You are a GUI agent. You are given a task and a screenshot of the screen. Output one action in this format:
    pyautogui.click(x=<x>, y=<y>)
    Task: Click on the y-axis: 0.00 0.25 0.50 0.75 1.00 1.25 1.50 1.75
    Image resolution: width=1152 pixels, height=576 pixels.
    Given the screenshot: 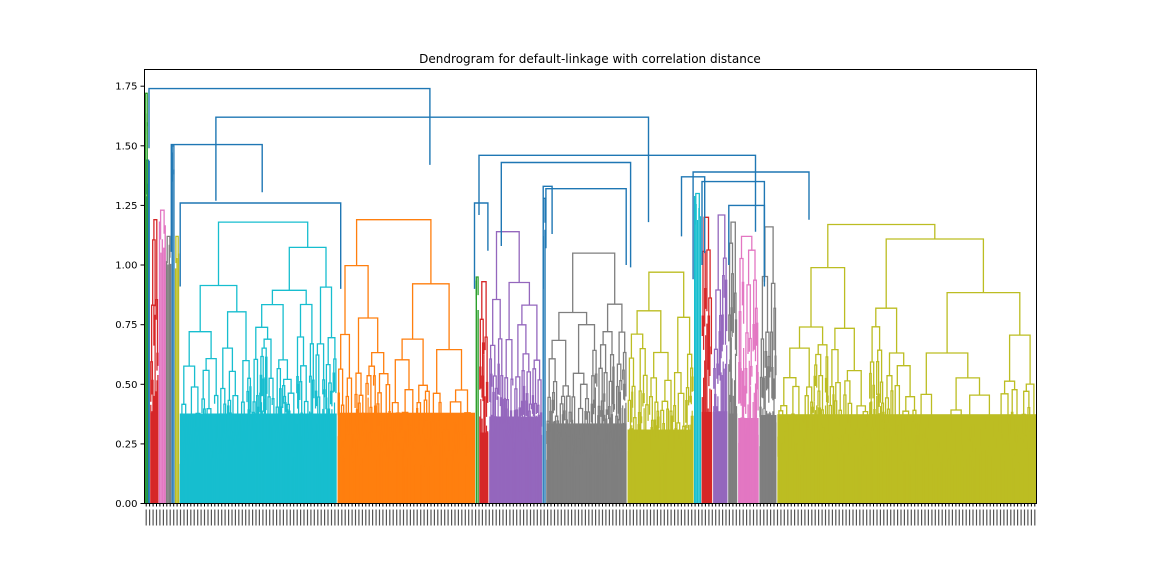 What is the action you would take?
    pyautogui.click(x=130, y=296)
    